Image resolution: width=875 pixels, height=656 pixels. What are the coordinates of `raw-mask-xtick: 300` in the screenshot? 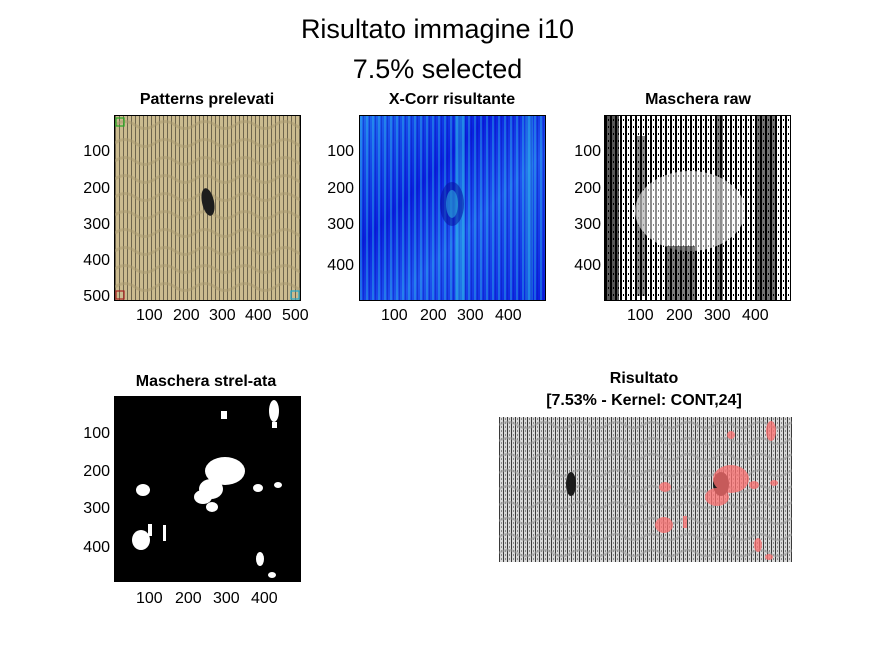 It's located at (717, 315).